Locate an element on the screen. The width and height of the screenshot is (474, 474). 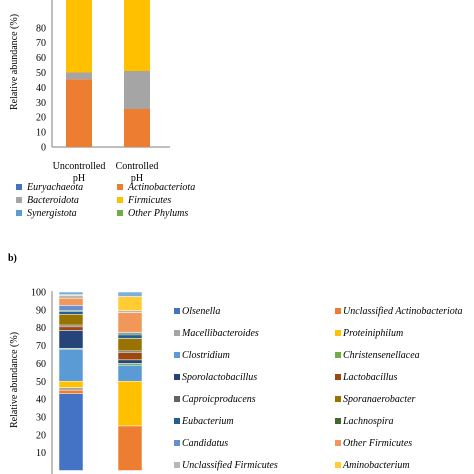
panel-b-legend-label: Aminobacterium is located at coordinates (376, 465).